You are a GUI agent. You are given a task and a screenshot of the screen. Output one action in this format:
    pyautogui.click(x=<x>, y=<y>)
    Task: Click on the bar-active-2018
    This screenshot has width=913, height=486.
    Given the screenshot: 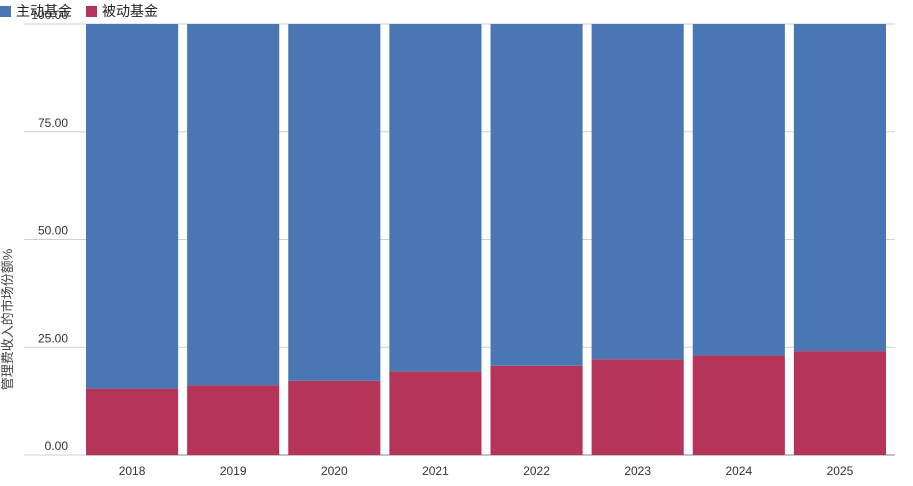 What is the action you would take?
    pyautogui.click(x=132, y=206)
    